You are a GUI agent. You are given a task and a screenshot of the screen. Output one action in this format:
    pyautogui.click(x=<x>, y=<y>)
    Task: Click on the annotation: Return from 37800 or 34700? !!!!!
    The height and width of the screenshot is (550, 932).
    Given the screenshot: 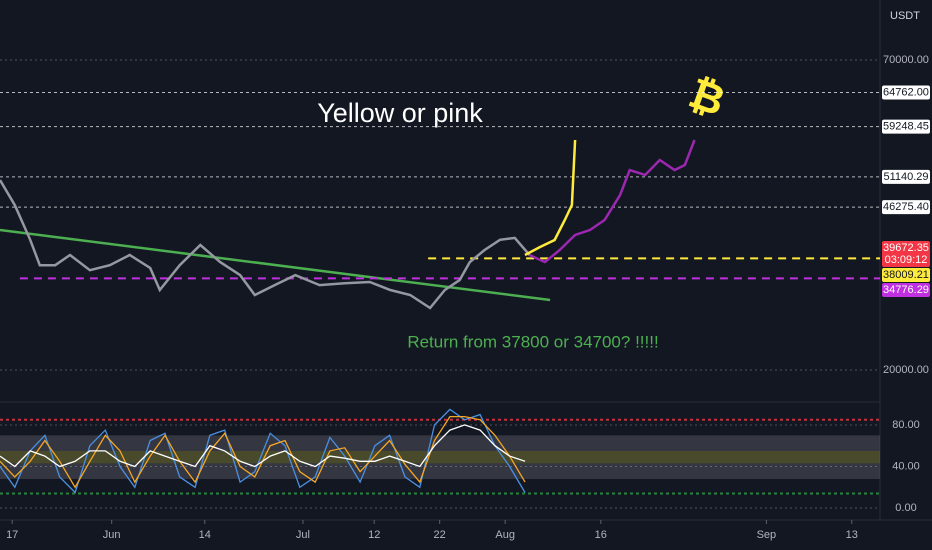 What is the action you would take?
    pyautogui.click(x=532, y=341)
    